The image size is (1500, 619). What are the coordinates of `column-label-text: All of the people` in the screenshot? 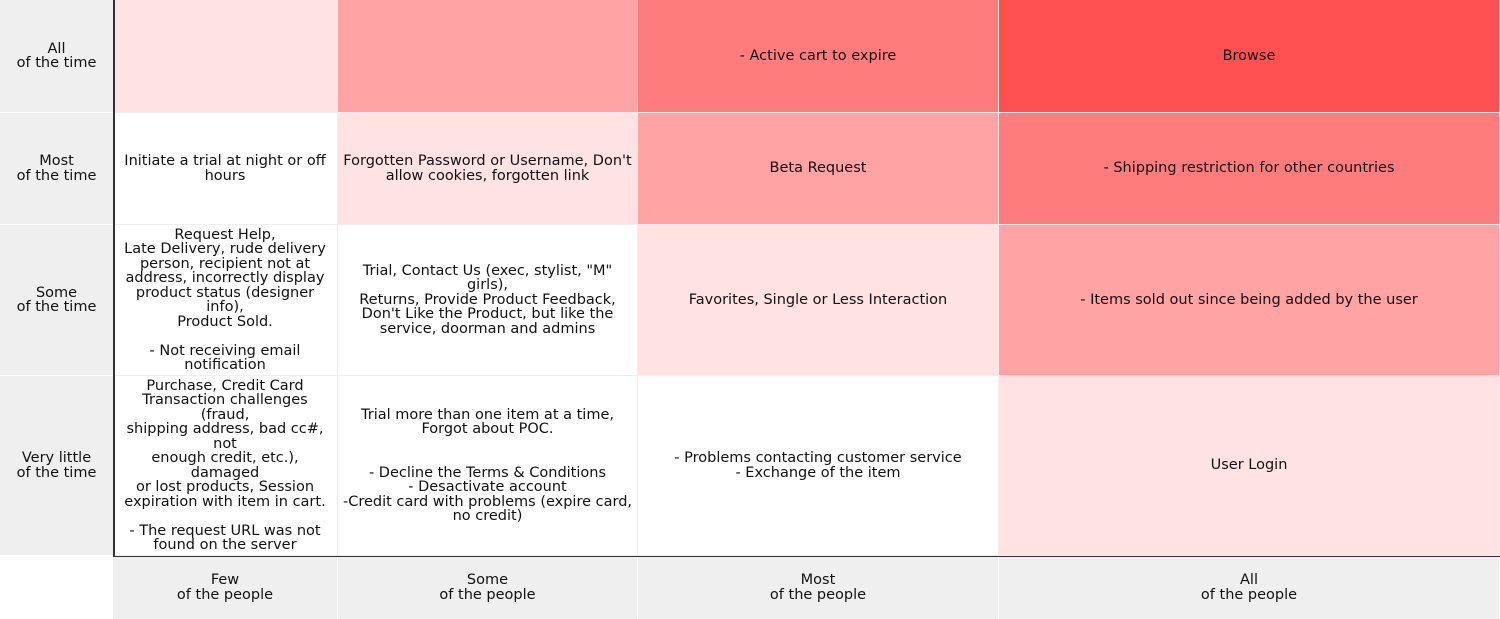 It's located at (1249, 587).